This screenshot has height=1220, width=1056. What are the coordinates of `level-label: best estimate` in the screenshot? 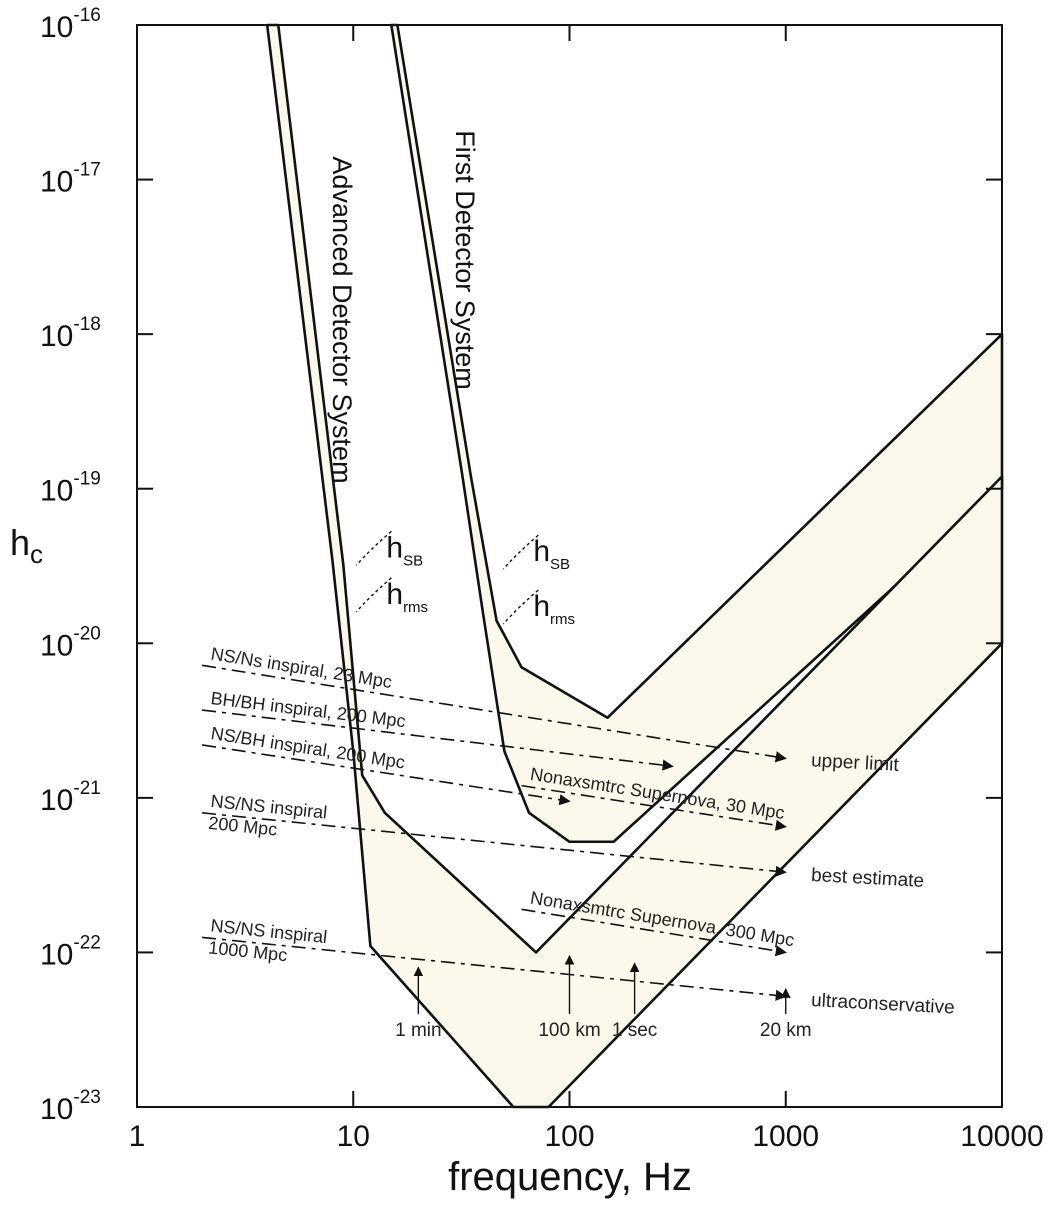 It's located at (868, 878).